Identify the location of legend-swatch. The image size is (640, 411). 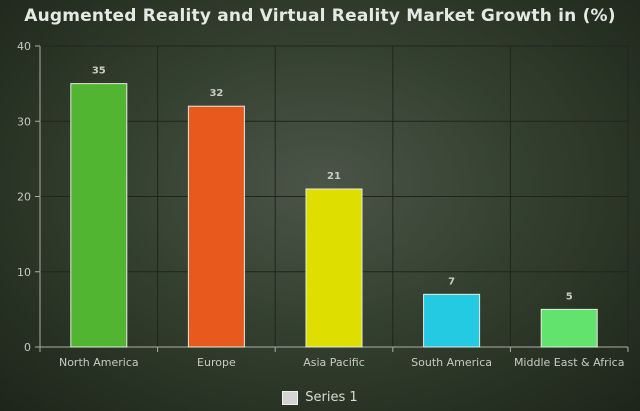
(290, 397).